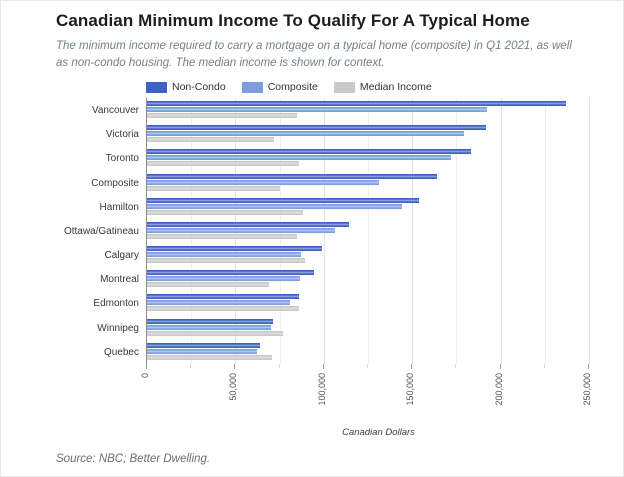 The width and height of the screenshot is (624, 477). Describe the element at coordinates (133, 459) in the screenshot. I see `source-note: Source: NBC; Better Dwelling.` at that location.